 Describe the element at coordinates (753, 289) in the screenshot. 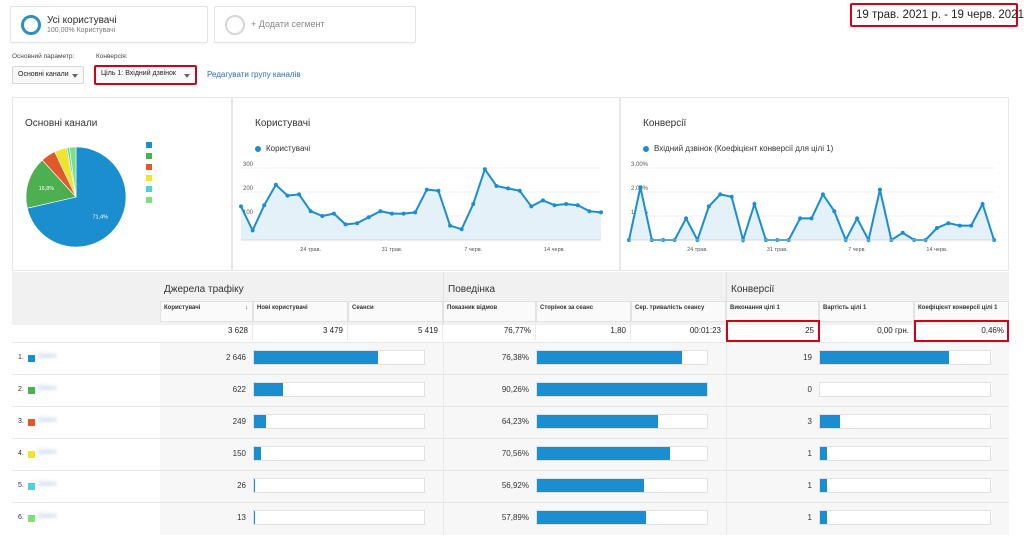

I see `conversions-group-title: Конверсії` at that location.